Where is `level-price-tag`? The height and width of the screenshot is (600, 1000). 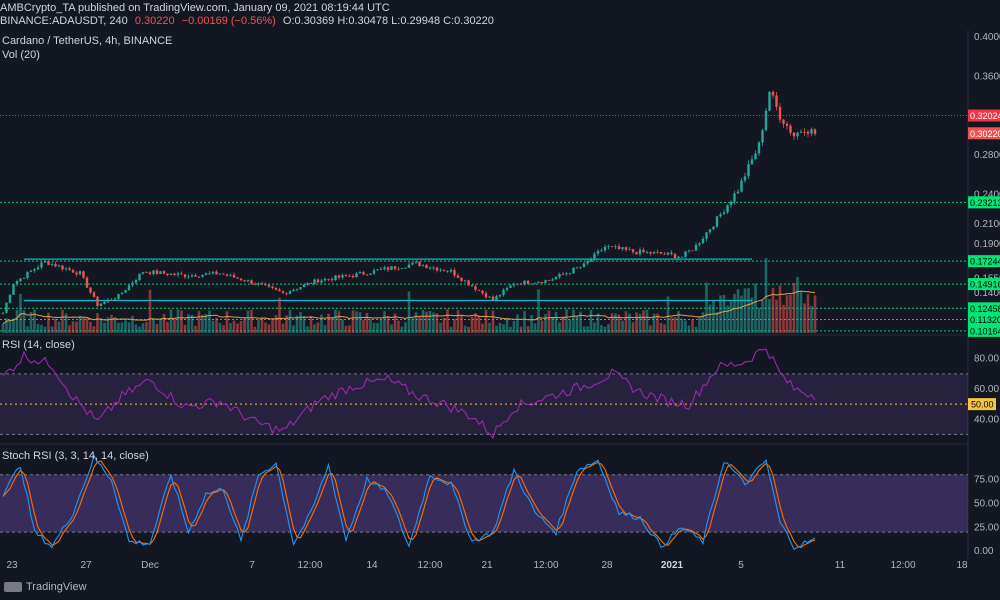 level-price-tag is located at coordinates (984, 261).